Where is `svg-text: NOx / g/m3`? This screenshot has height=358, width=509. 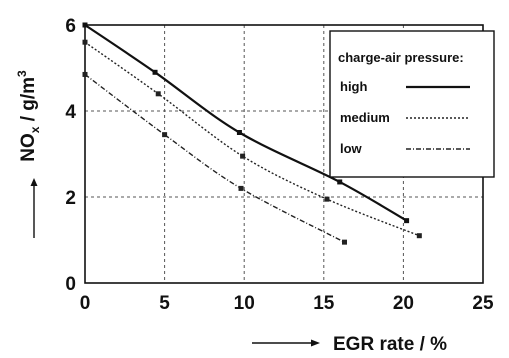
svg-text: NOx / g/m3 is located at coordinates (28, 116).